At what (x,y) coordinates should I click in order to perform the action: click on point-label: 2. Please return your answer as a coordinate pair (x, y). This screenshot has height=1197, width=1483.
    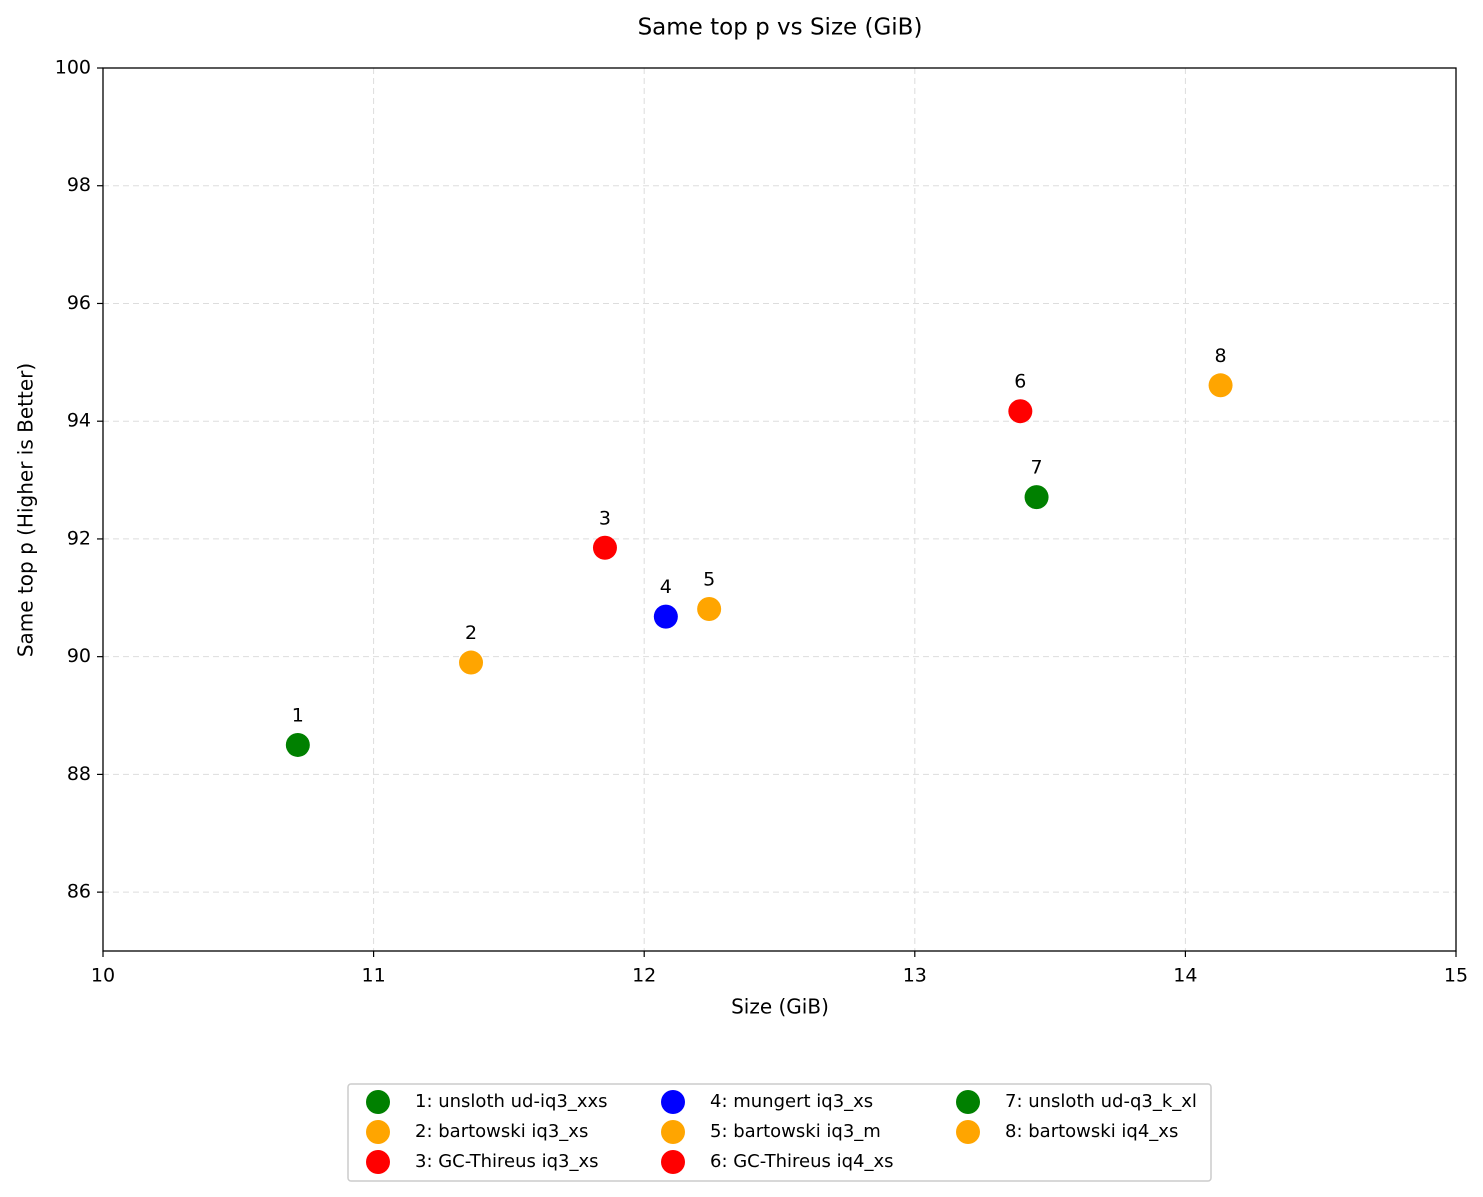
    Looking at the image, I should click on (471, 633).